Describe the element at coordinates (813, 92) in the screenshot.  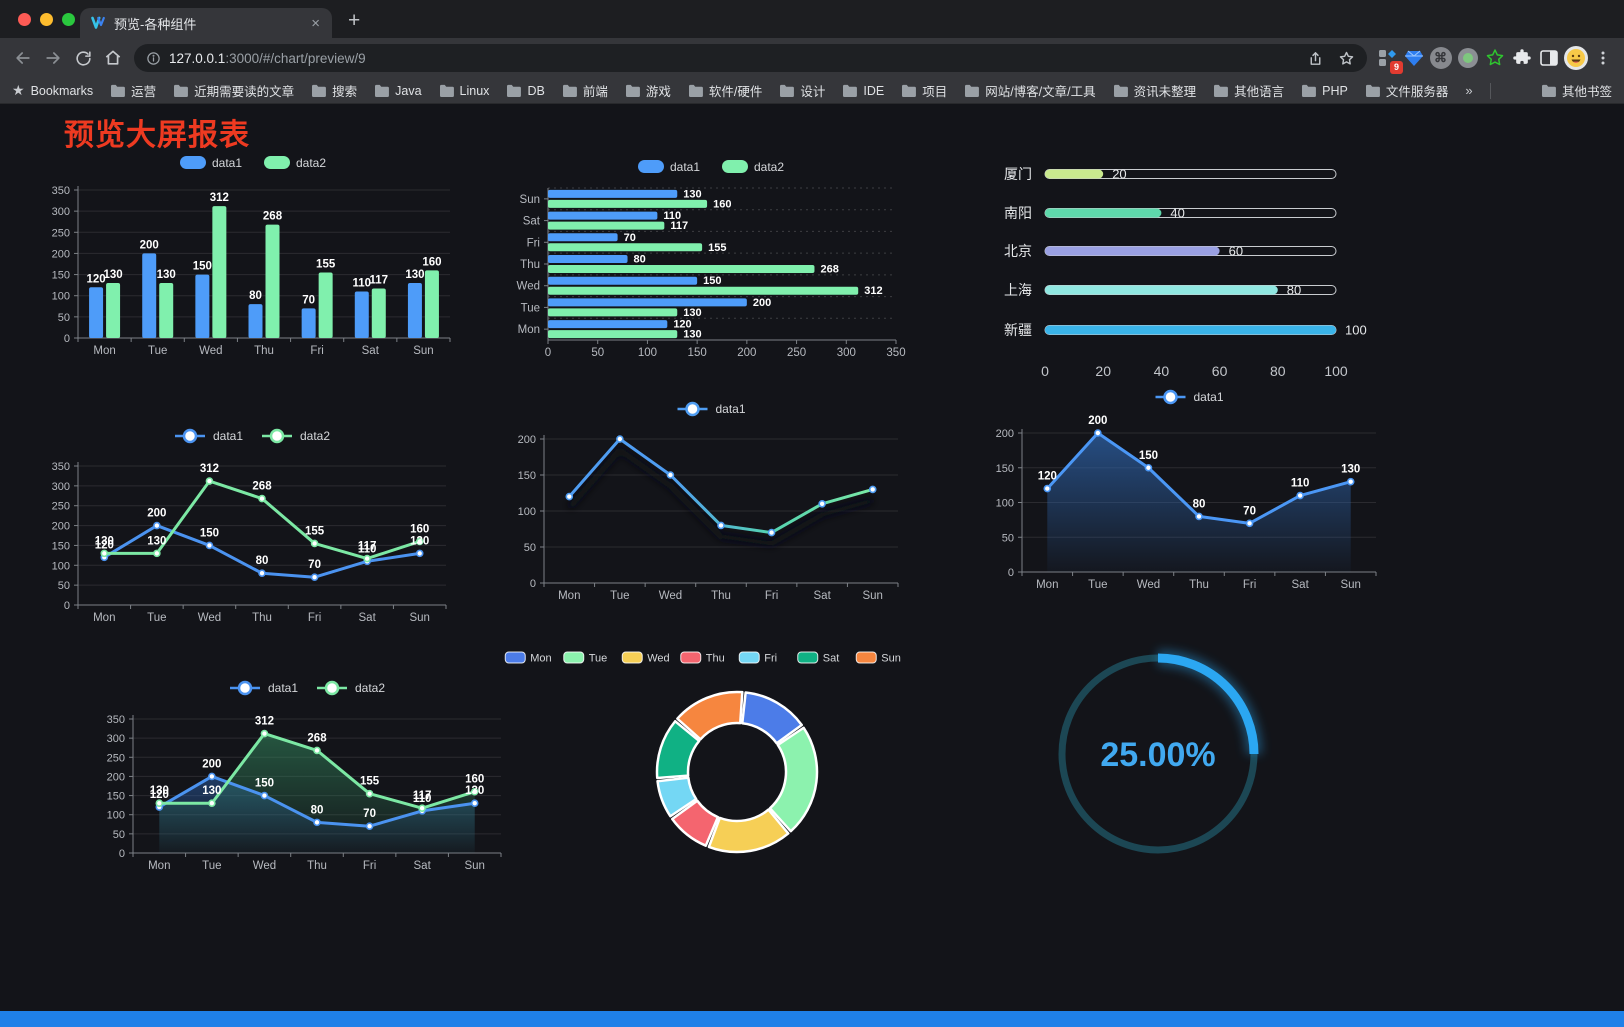
I see `bookmark-folder-label: 设计` at that location.